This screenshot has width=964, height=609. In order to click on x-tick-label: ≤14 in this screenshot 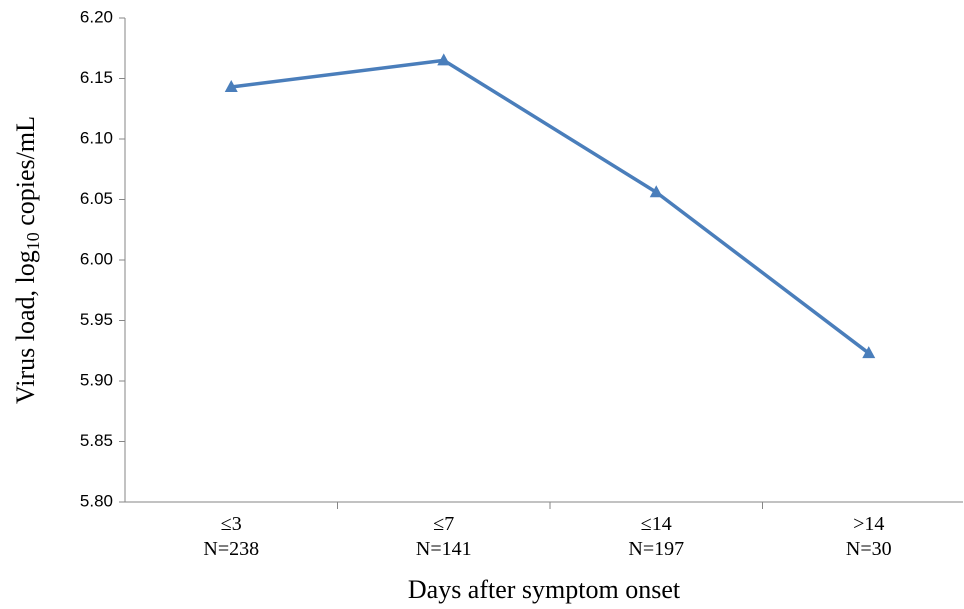, I will do `click(656, 524)`.